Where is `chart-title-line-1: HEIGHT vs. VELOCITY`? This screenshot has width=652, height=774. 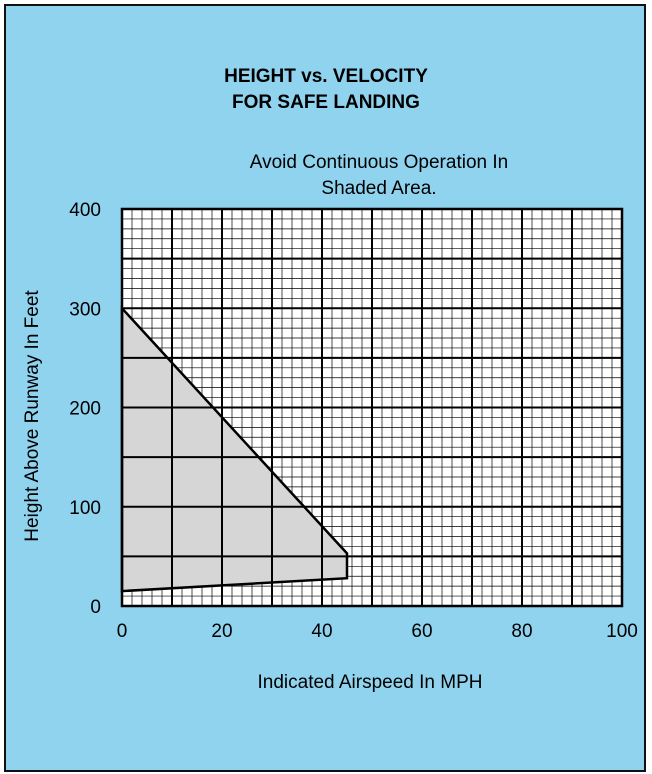
chart-title-line-1: HEIGHT vs. VELOCITY is located at coordinates (326, 76).